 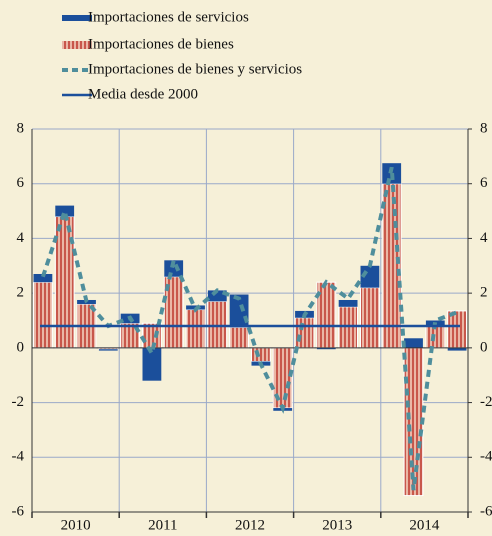 What do you see at coordinates (195, 69) in the screenshot?
I see `legend-label: Importaciones de bienes y servicios` at bounding box center [195, 69].